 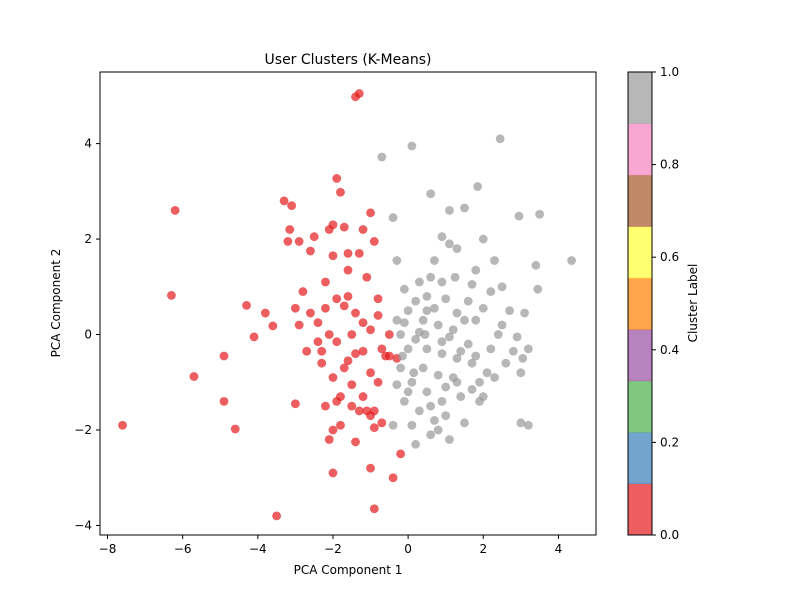 I want to click on chart-title: User Clusters (K-Means), so click(x=348, y=60).